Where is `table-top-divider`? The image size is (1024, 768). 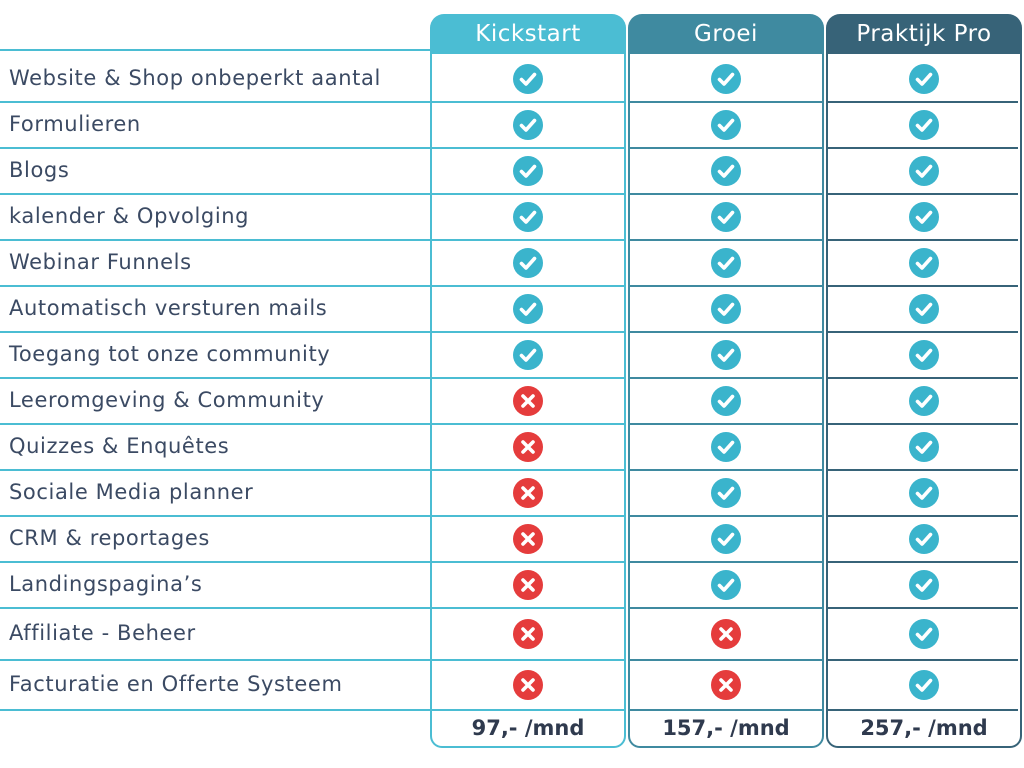 table-top-divider is located at coordinates (215, 50).